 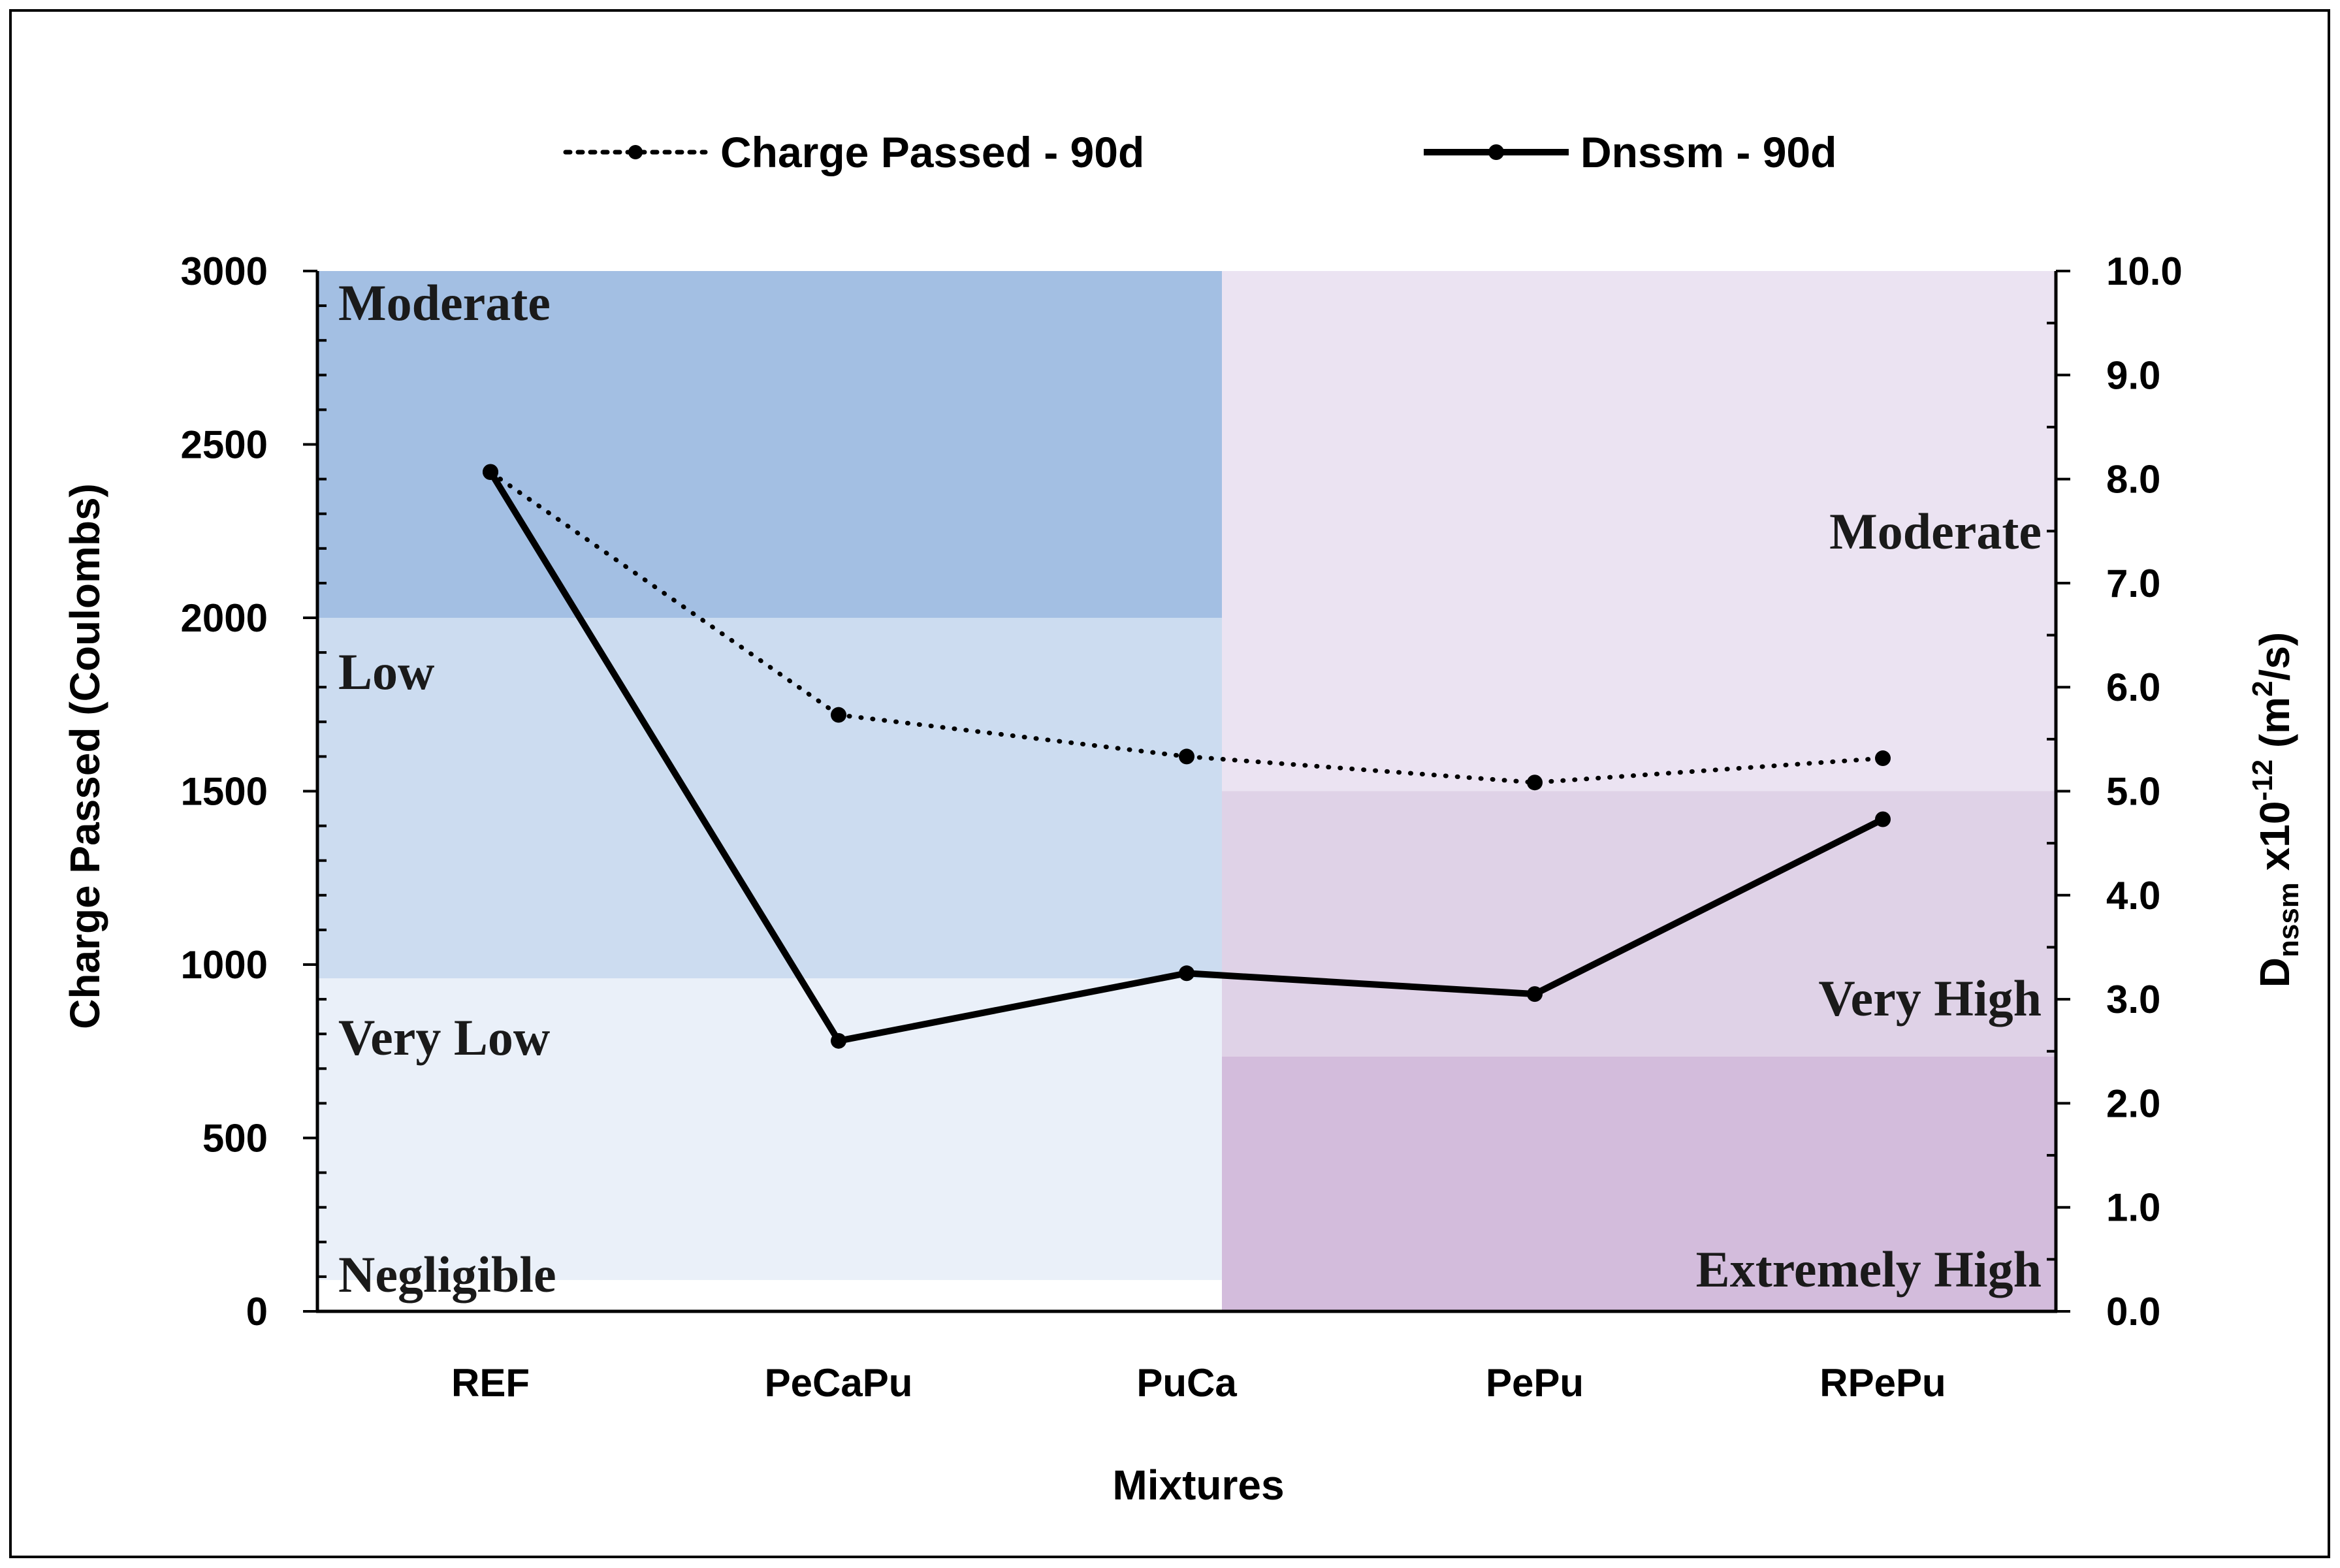 What do you see at coordinates (2263, 688) in the screenshot?
I see `y2-title-unit-sup: 2` at bounding box center [2263, 688].